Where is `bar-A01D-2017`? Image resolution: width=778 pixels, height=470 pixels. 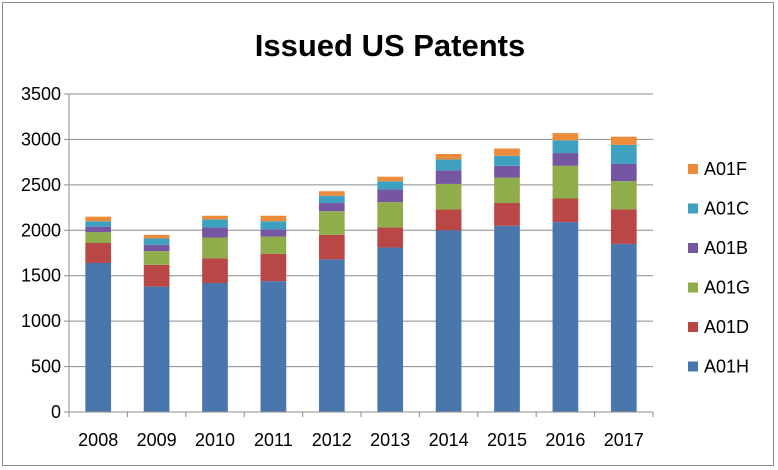
bar-A01D-2017 is located at coordinates (623, 226).